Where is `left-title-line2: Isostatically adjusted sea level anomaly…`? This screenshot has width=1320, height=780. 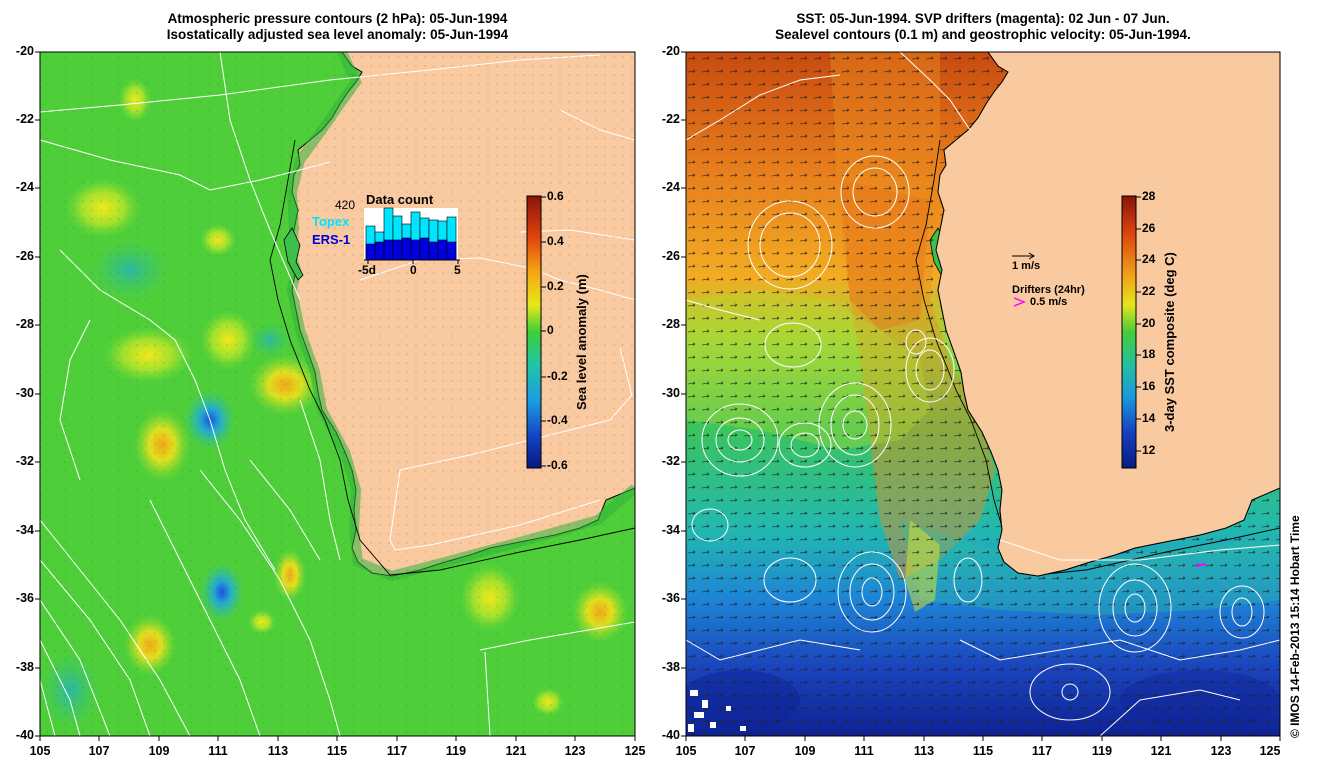
left-title-line2: Isostatically adjusted sea level anomaly… is located at coordinates (337, 34).